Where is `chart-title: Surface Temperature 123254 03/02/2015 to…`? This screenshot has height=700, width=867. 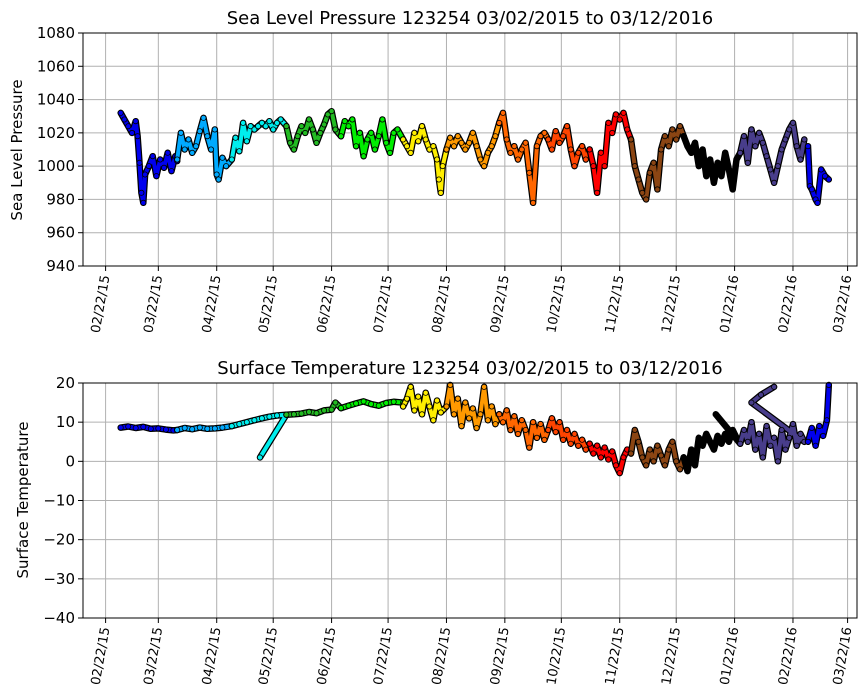
chart-title: Surface Temperature 123254 03/02/2015 to… is located at coordinates (469, 368).